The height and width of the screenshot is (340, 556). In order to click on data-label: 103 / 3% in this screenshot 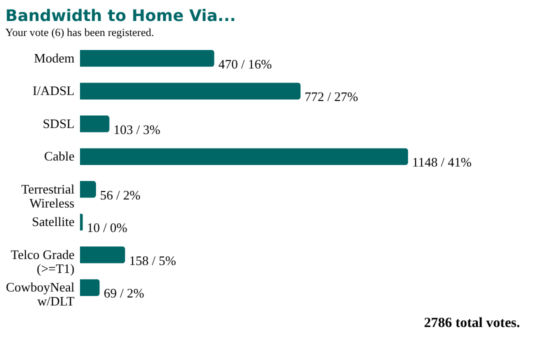, I will do `click(137, 129)`.